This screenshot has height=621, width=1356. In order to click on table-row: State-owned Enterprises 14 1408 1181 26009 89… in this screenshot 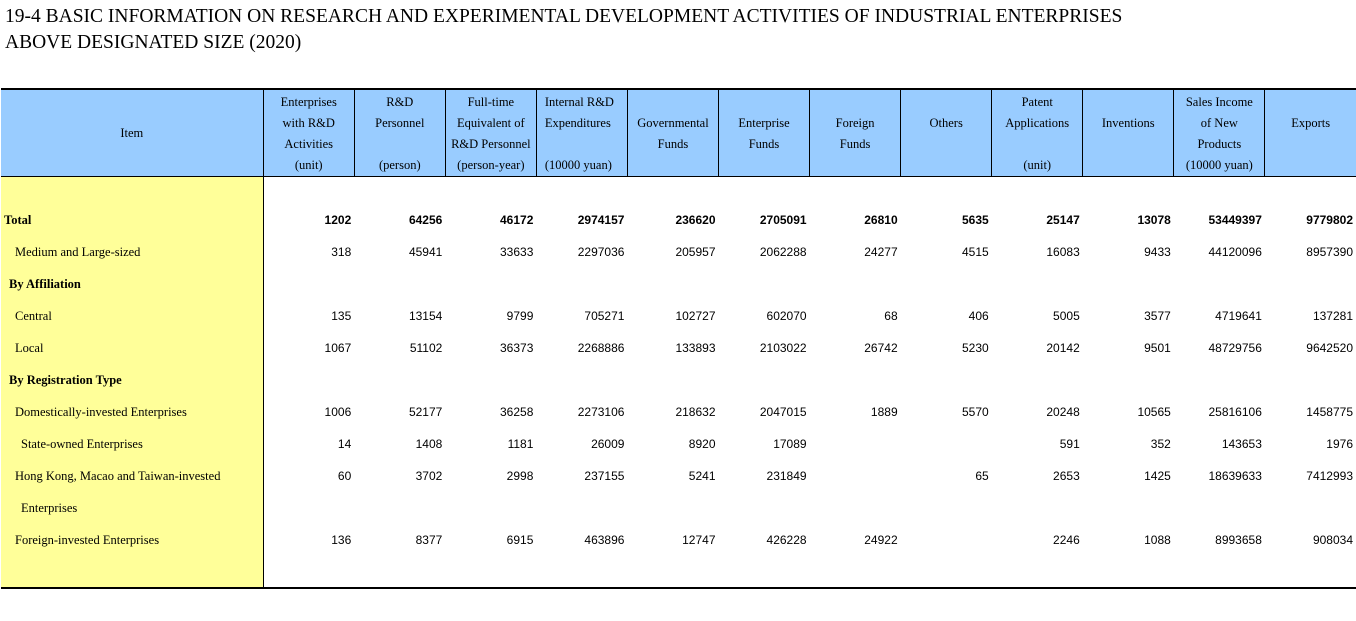, I will do `click(678, 444)`.